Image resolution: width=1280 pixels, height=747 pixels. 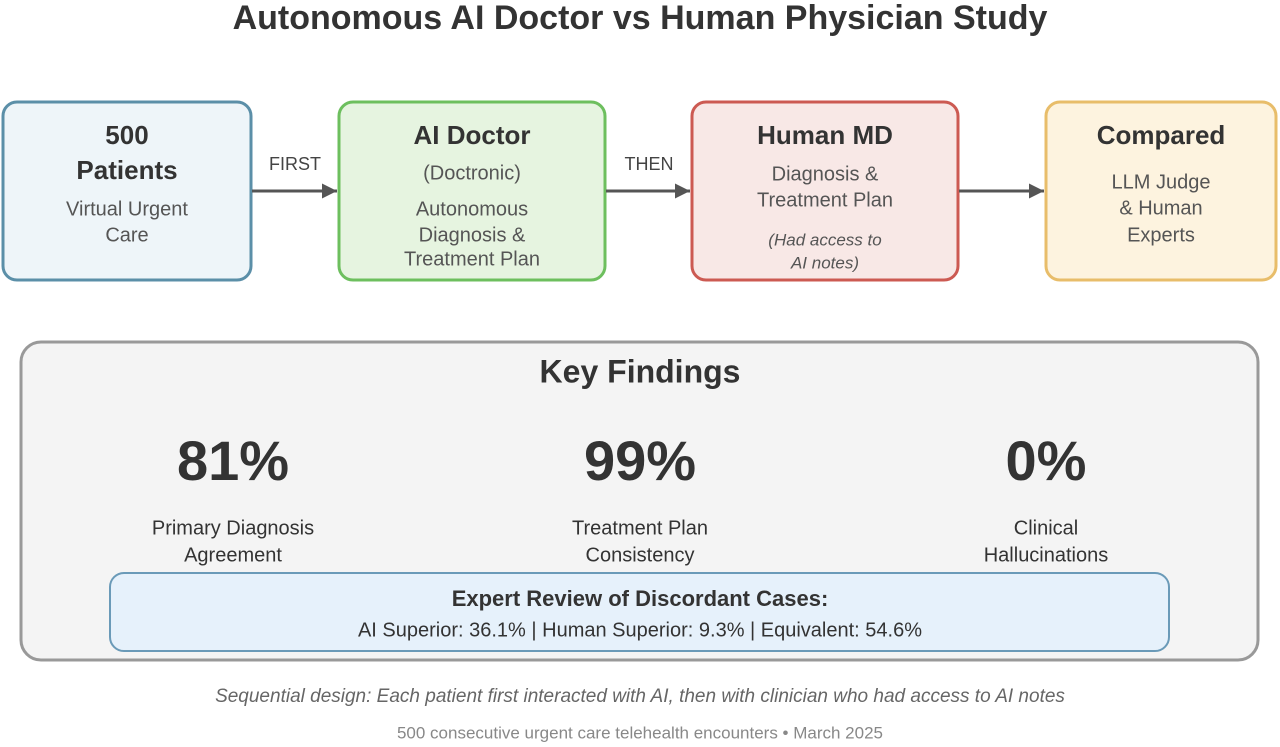 I want to click on stat-label: Clinical, so click(x=1046, y=528).